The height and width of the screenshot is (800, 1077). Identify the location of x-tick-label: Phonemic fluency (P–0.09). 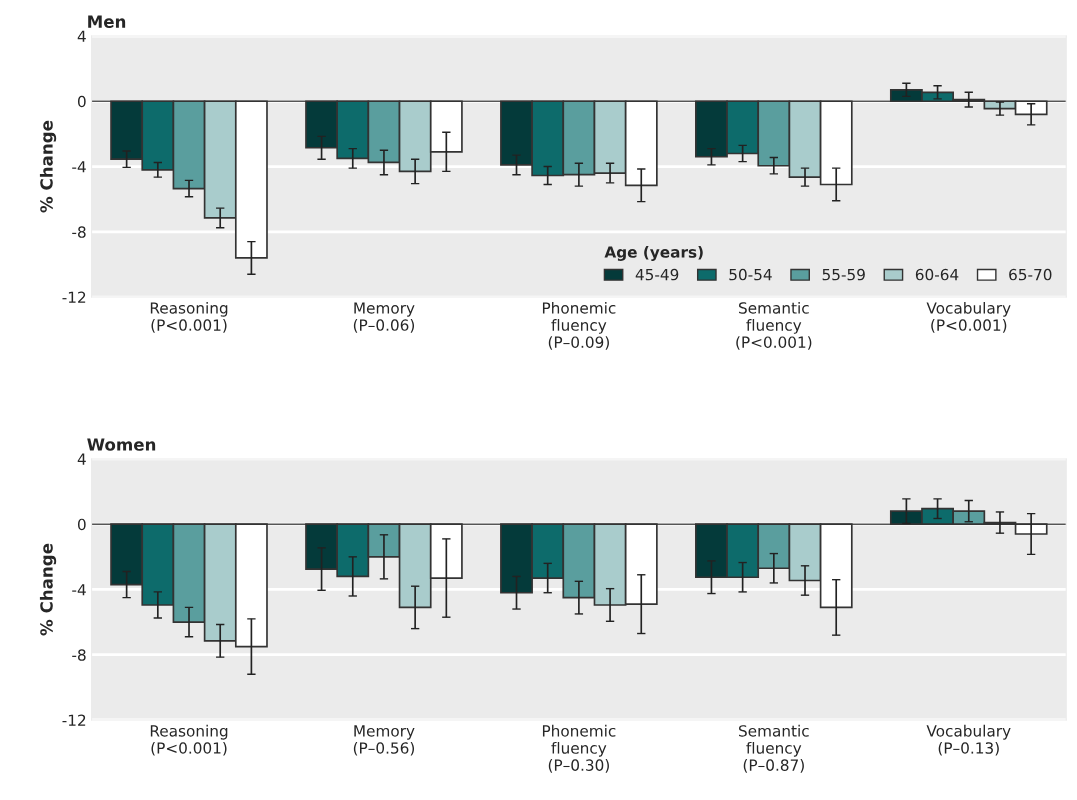
(579, 325).